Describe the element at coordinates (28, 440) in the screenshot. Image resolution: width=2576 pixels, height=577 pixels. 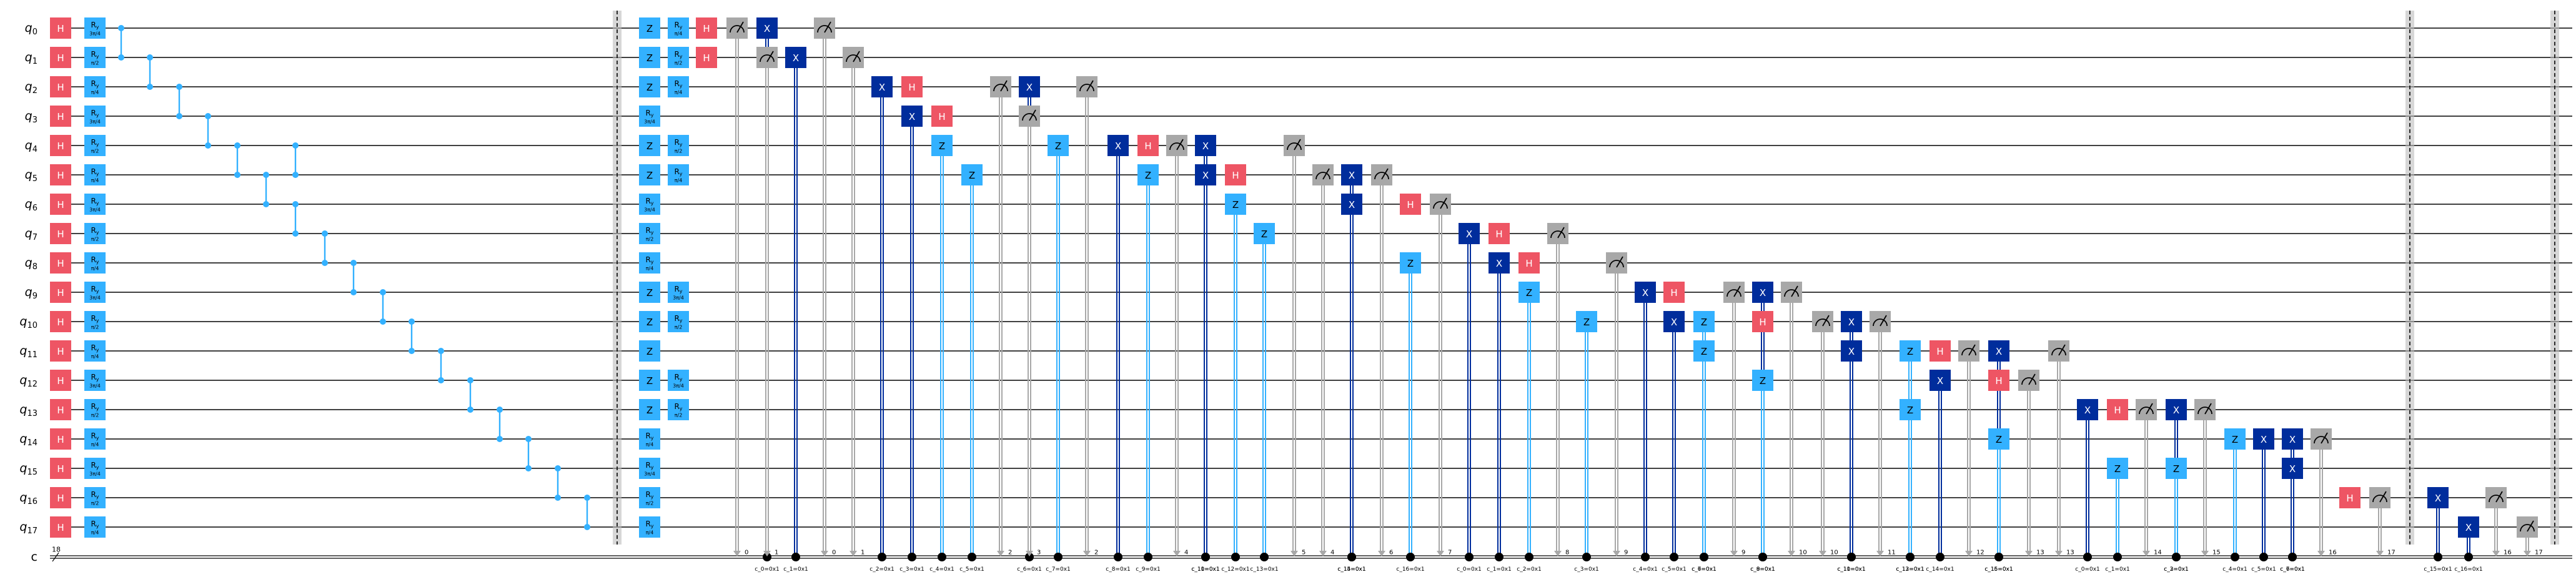
I see `qubit-label: q14` at that location.